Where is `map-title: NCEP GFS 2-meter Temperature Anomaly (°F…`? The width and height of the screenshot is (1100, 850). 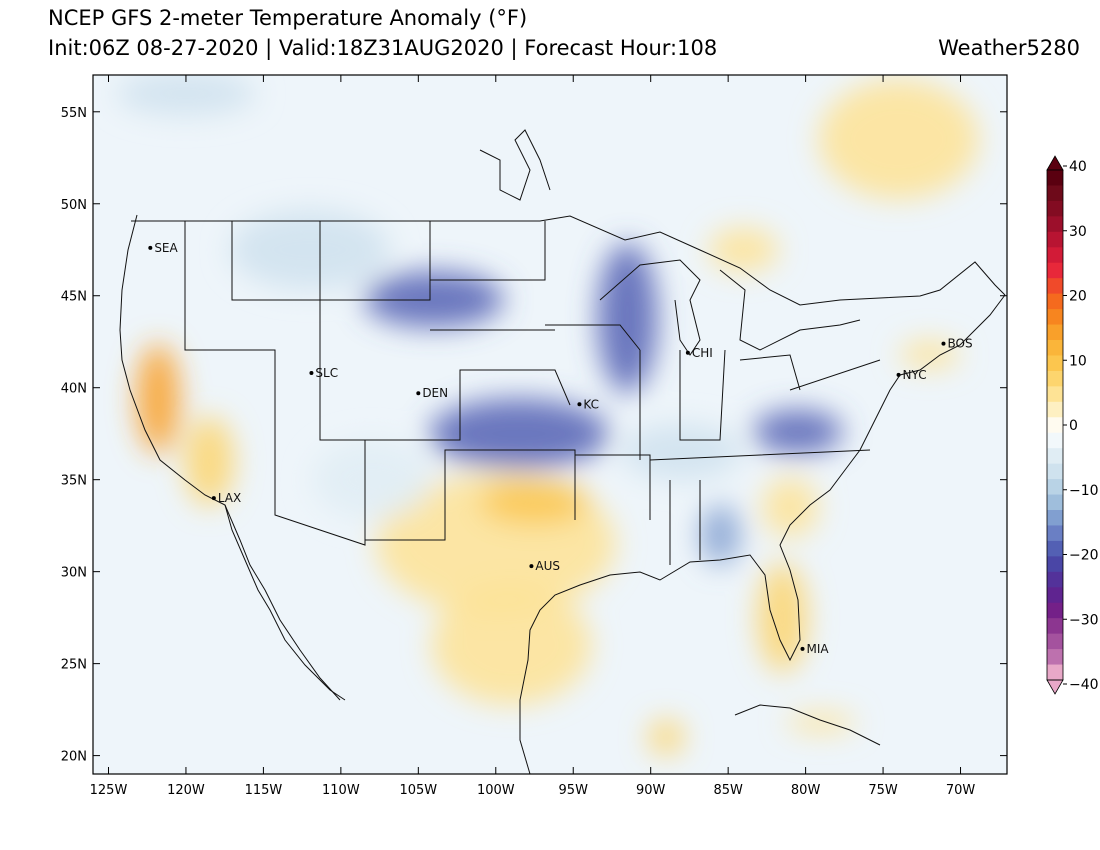 map-title: NCEP GFS 2-meter Temperature Anomaly (°F… is located at coordinates (288, 18).